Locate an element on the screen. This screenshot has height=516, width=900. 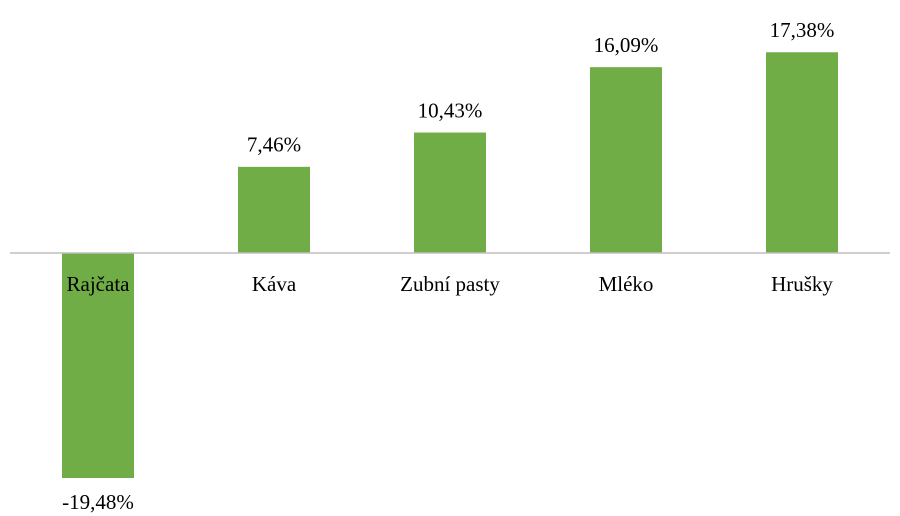
value-label: 7,46% is located at coordinates (274, 145).